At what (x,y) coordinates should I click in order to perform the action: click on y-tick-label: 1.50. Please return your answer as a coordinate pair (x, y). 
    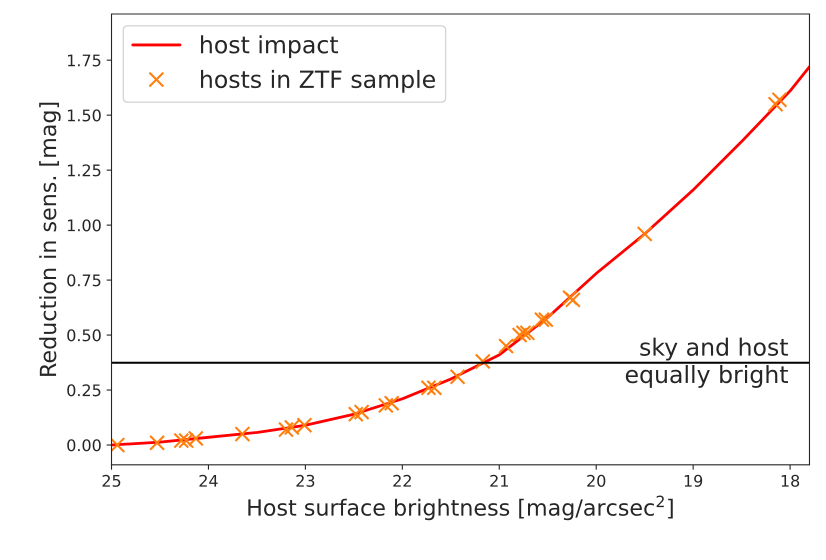
    Looking at the image, I should click on (84, 115).